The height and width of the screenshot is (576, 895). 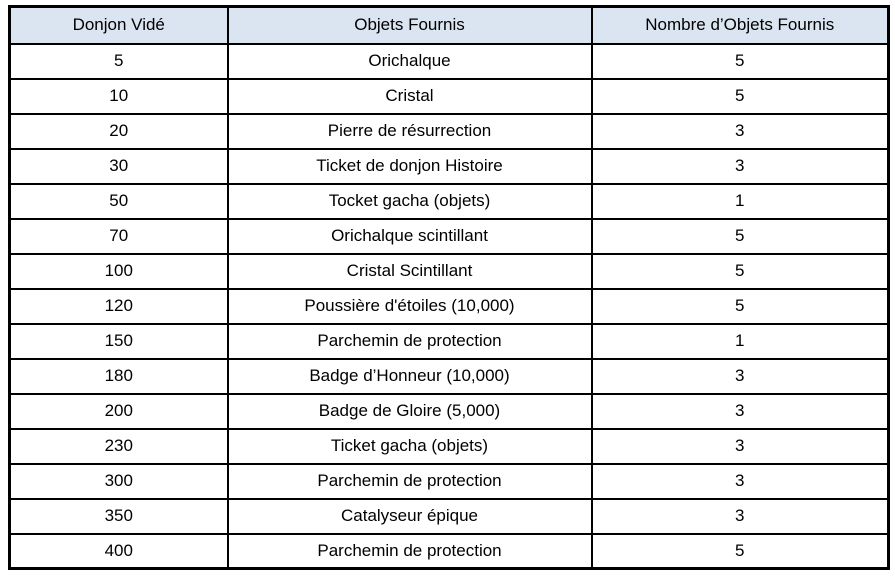 I want to click on table-row: 120 Poussière d'étoiles (10,000) 5, so click(x=449, y=306).